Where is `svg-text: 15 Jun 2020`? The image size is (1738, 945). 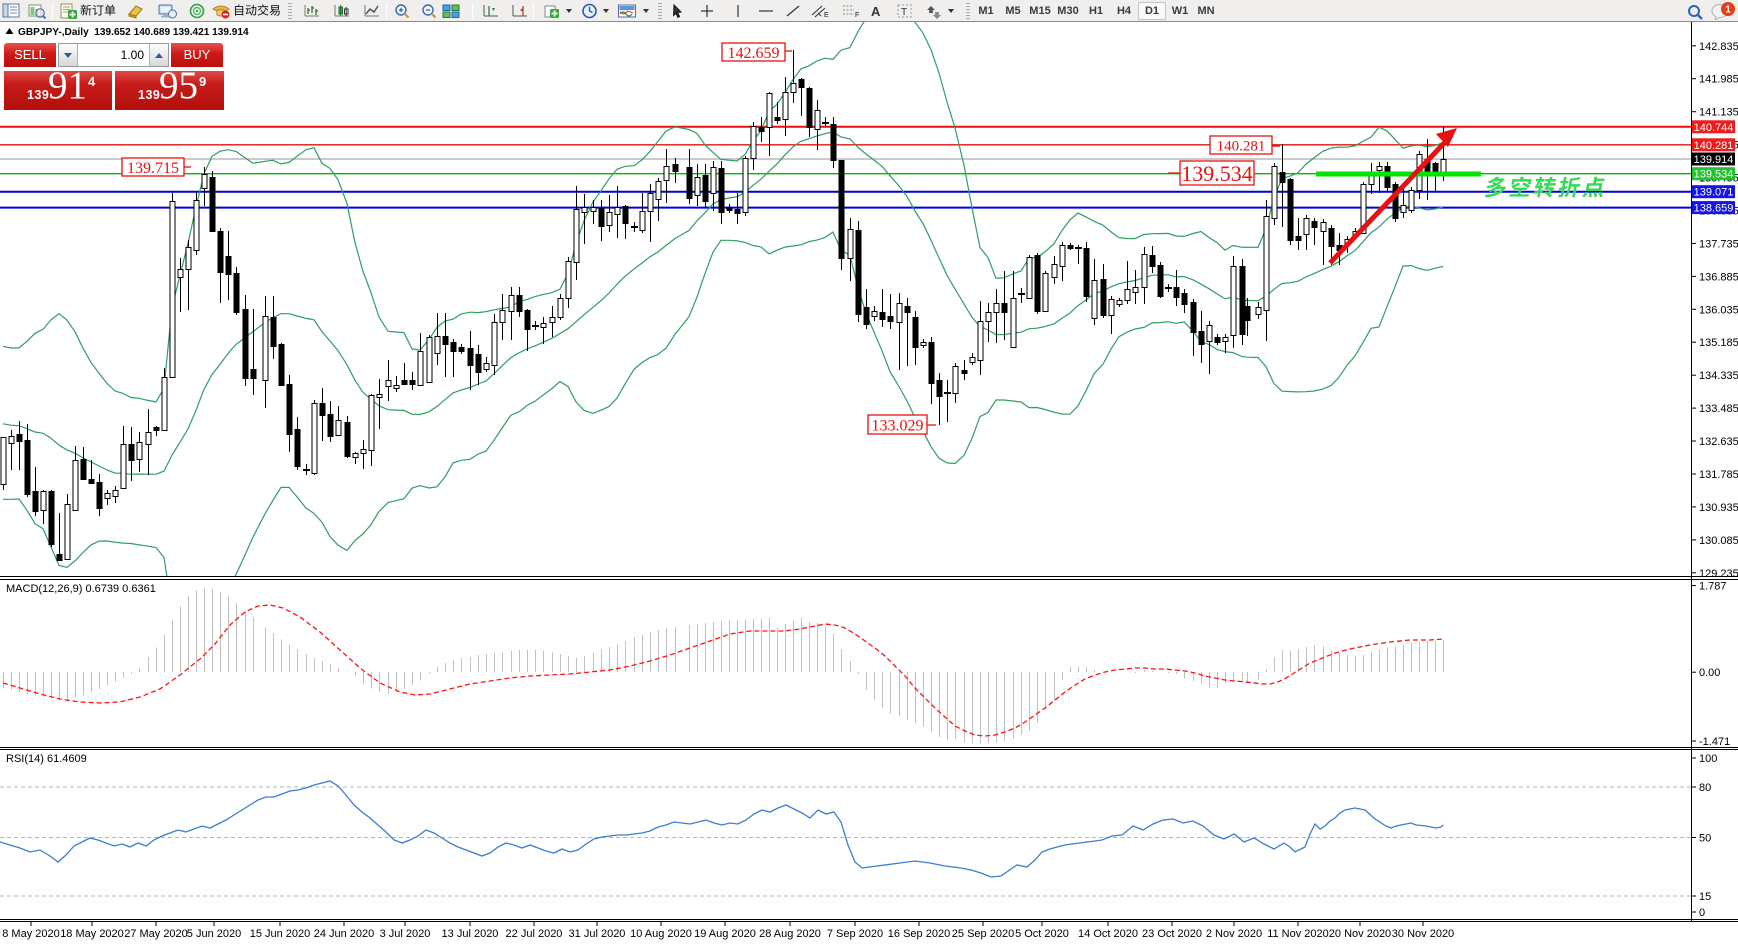 svg-text: 15 Jun 2020 is located at coordinates (280, 934).